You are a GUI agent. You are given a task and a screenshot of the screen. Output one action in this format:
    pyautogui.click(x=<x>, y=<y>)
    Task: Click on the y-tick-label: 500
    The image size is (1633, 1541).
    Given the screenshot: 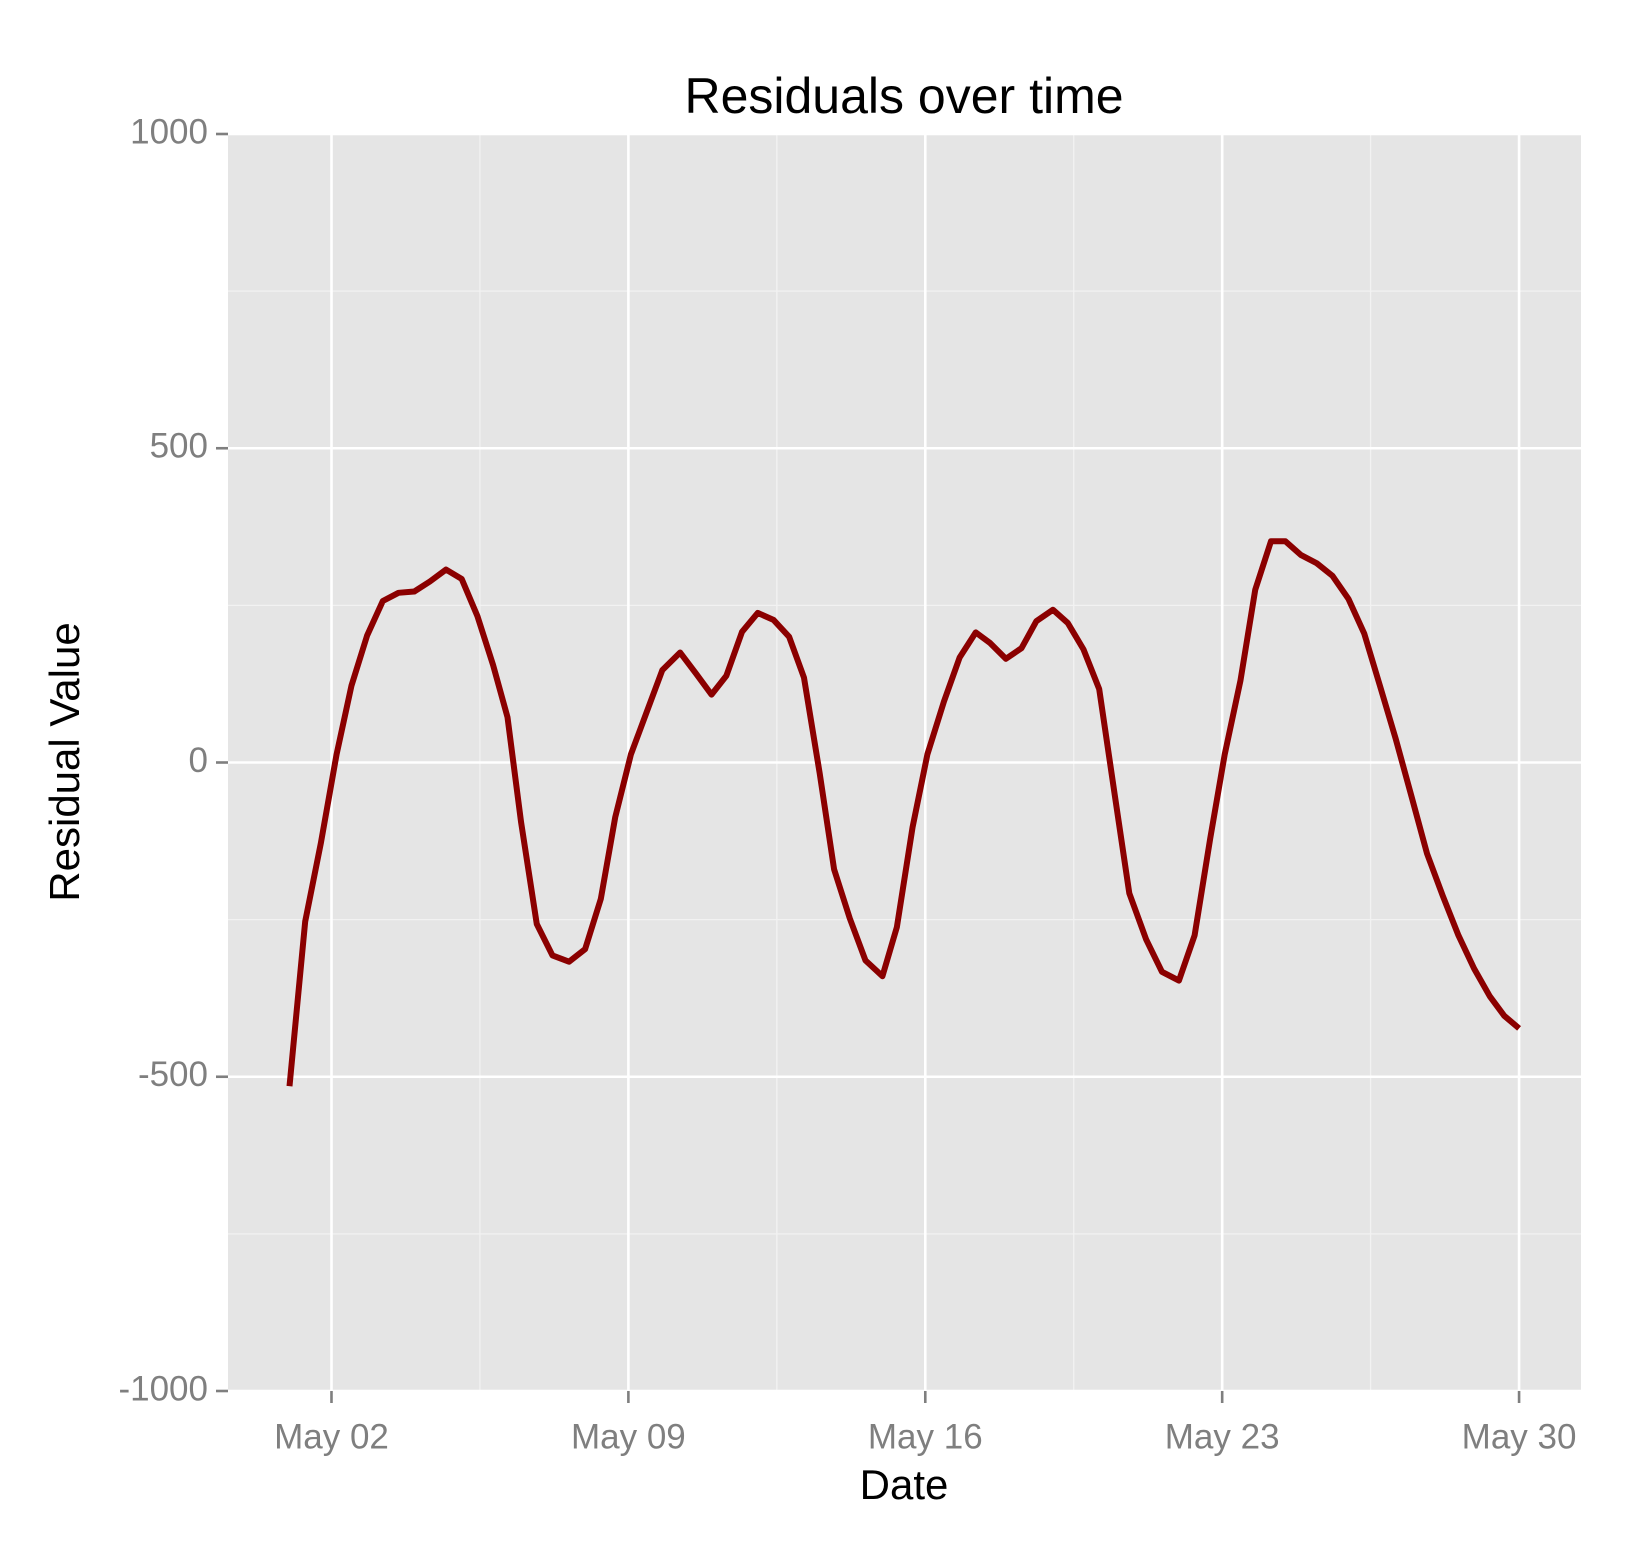 What is the action you would take?
    pyautogui.click(x=179, y=446)
    